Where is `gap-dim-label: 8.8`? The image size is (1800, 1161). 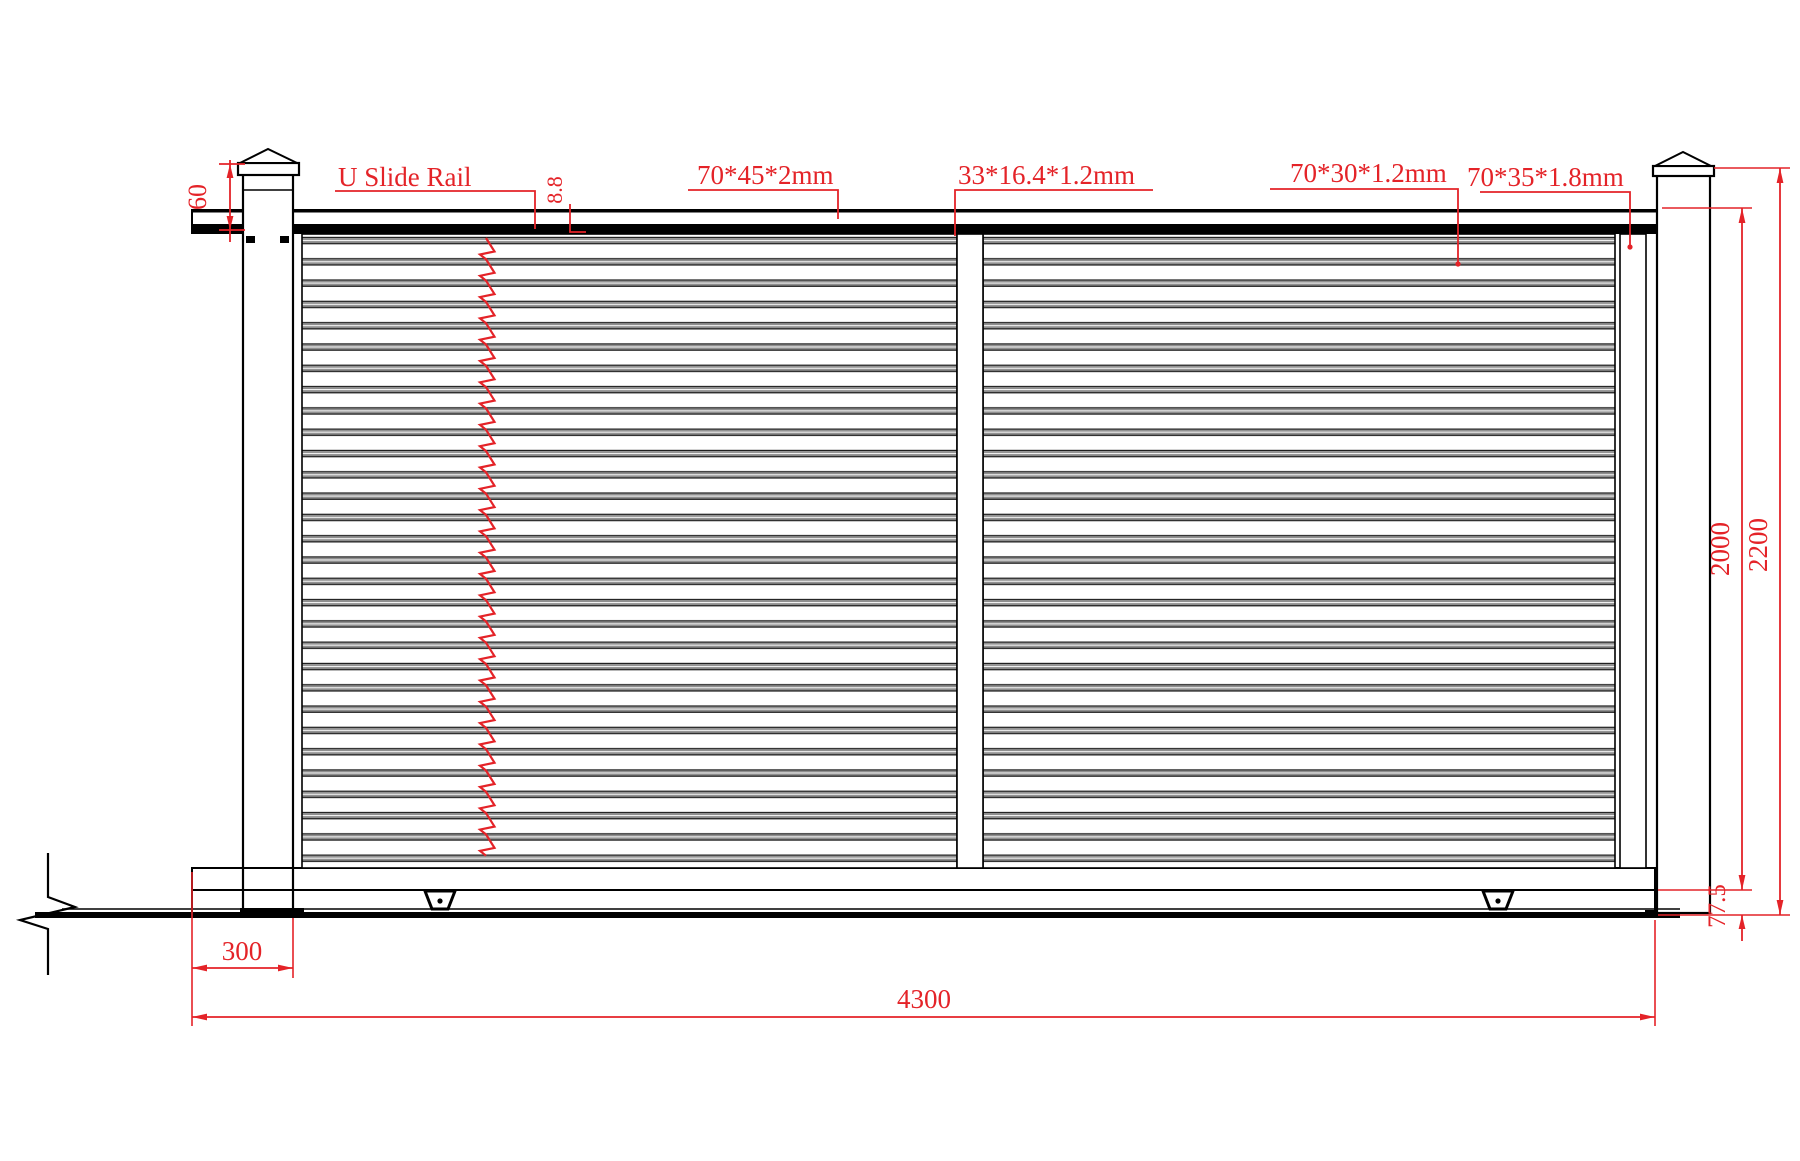
gap-dim-label: 8.8 is located at coordinates (554, 190).